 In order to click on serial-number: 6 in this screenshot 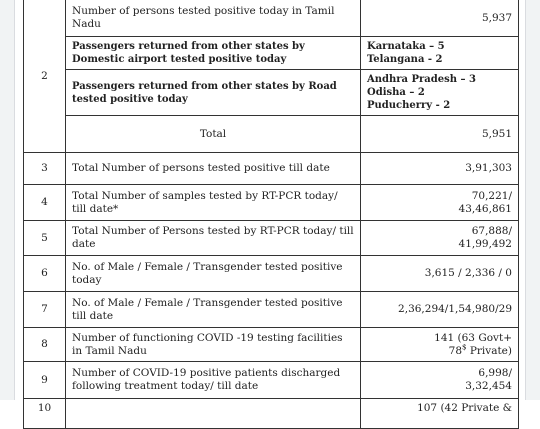, I will do `click(44, 273)`.